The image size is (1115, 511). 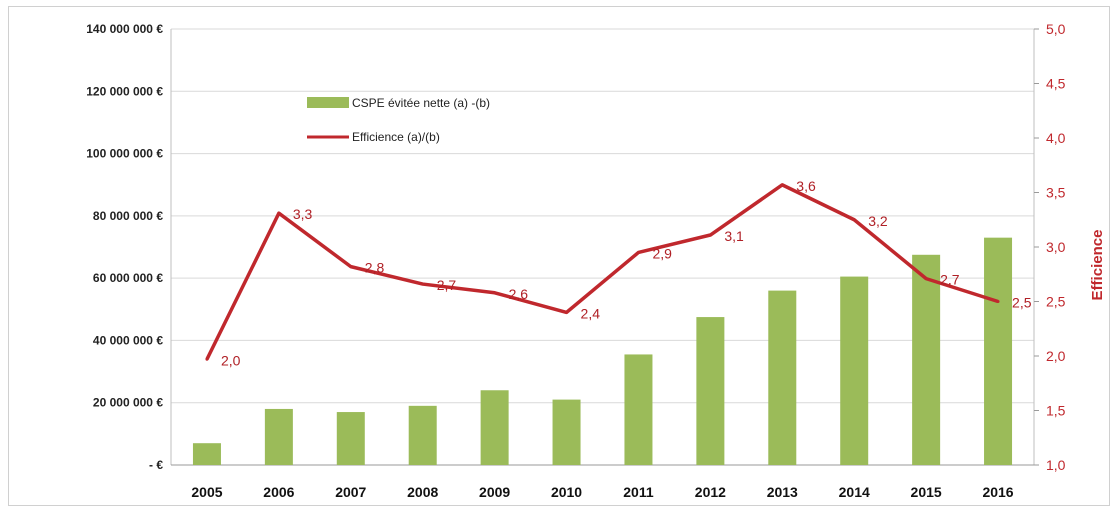 I want to click on line-data-label: 2,9, so click(x=662, y=253).